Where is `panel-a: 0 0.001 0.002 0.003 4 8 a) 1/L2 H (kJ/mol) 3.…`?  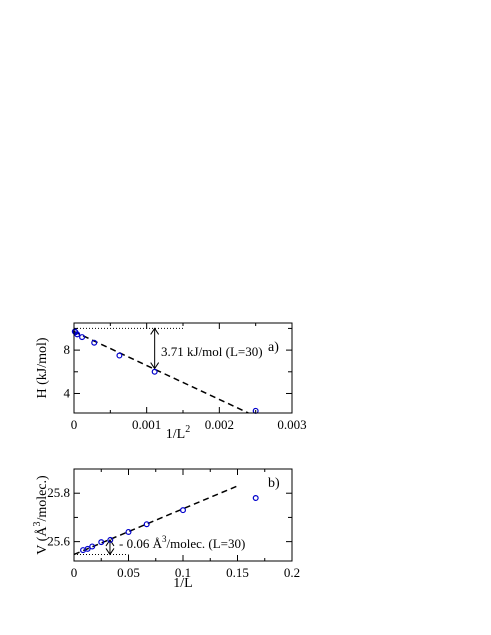
panel-a: 0 0.001 0.002 0.003 4 8 a) 1/L2 H (kJ/mol) 3.… is located at coordinates (171, 382).